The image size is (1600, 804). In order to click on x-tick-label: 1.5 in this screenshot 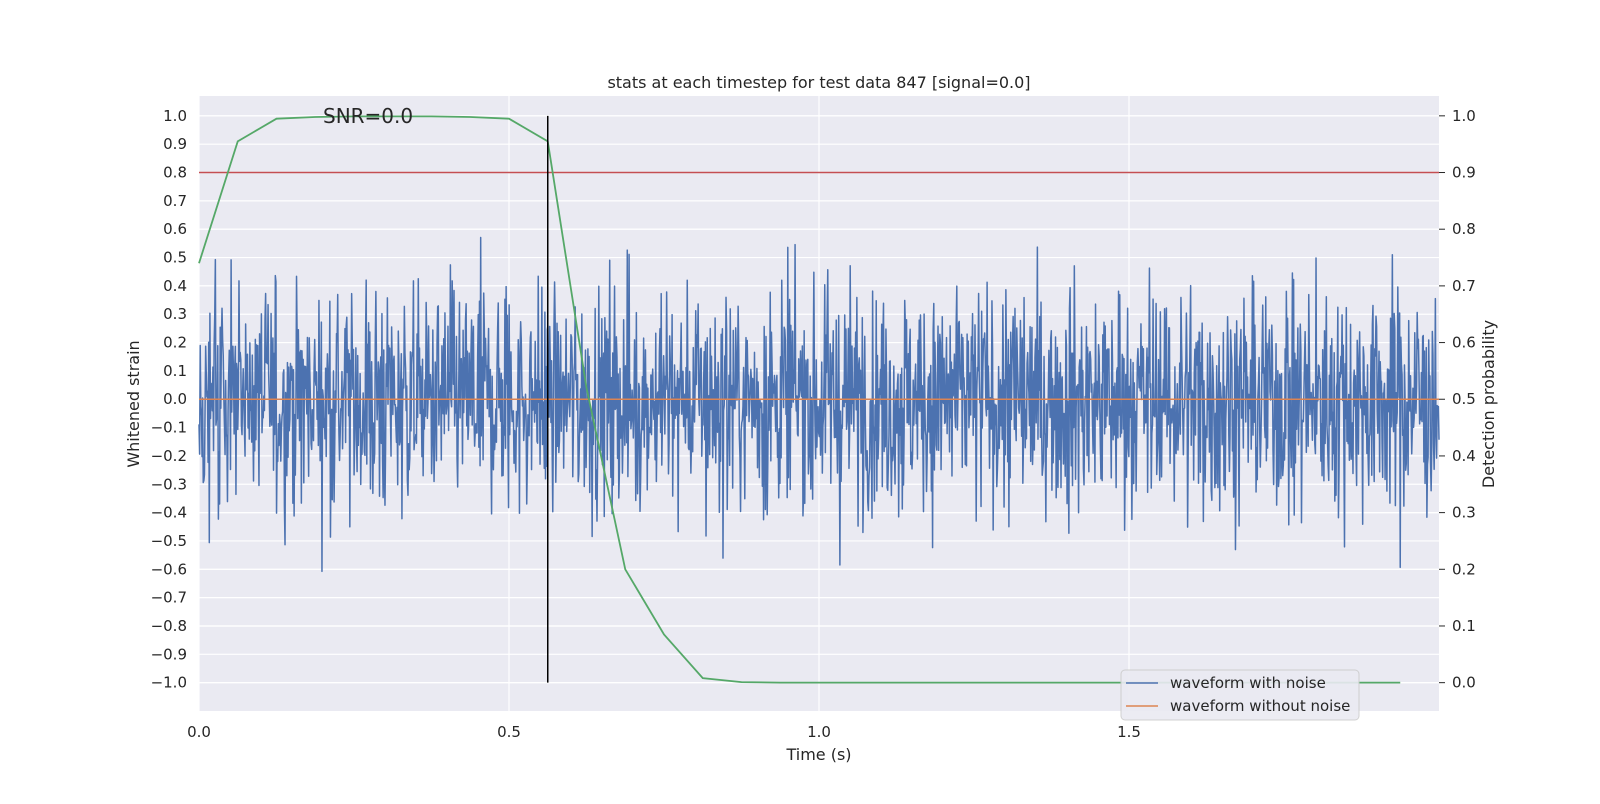, I will do `click(1129, 732)`.